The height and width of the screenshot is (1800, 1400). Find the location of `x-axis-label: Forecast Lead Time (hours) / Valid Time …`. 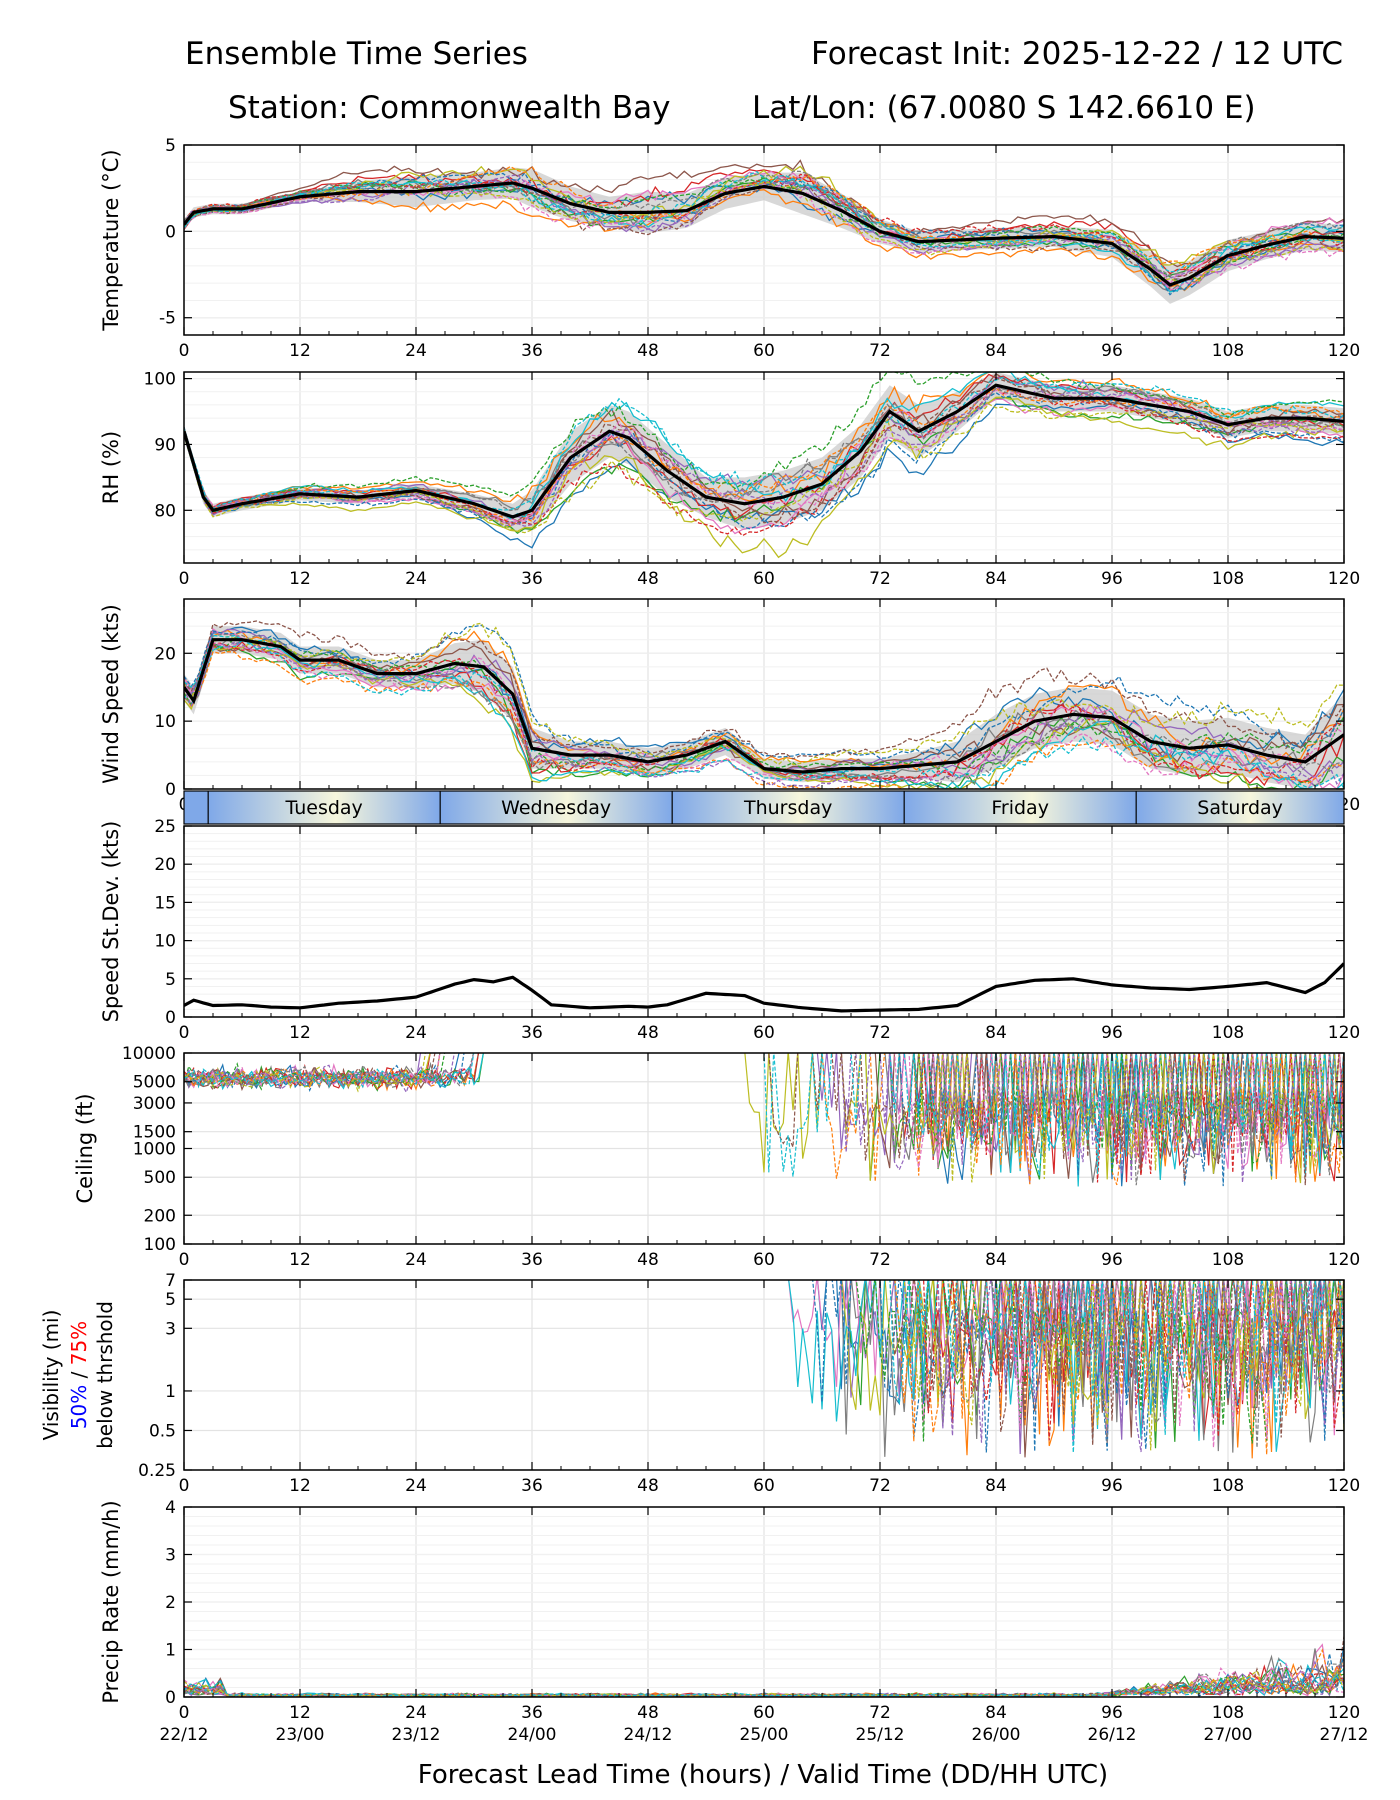

x-axis-label: Forecast Lead Time (hours) / Valid Time … is located at coordinates (763, 1775).